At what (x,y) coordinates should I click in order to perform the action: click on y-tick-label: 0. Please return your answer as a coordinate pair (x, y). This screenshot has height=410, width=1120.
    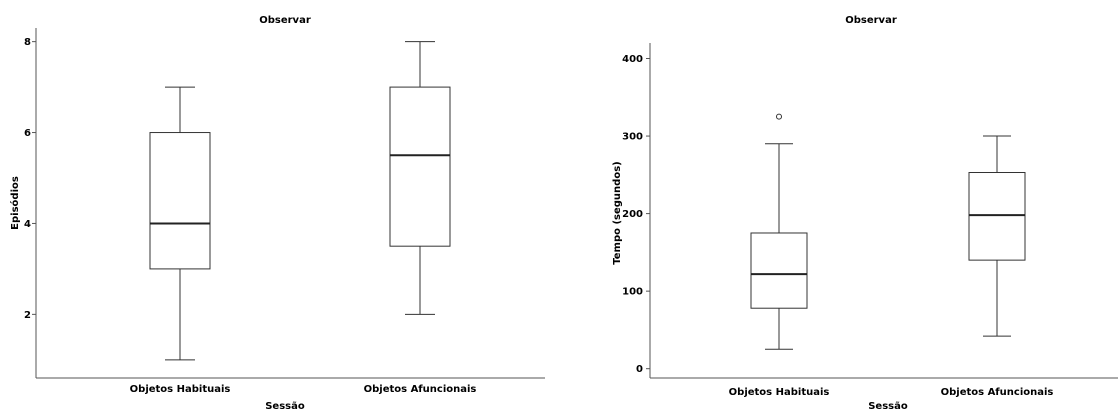
    Looking at the image, I should click on (639, 369).